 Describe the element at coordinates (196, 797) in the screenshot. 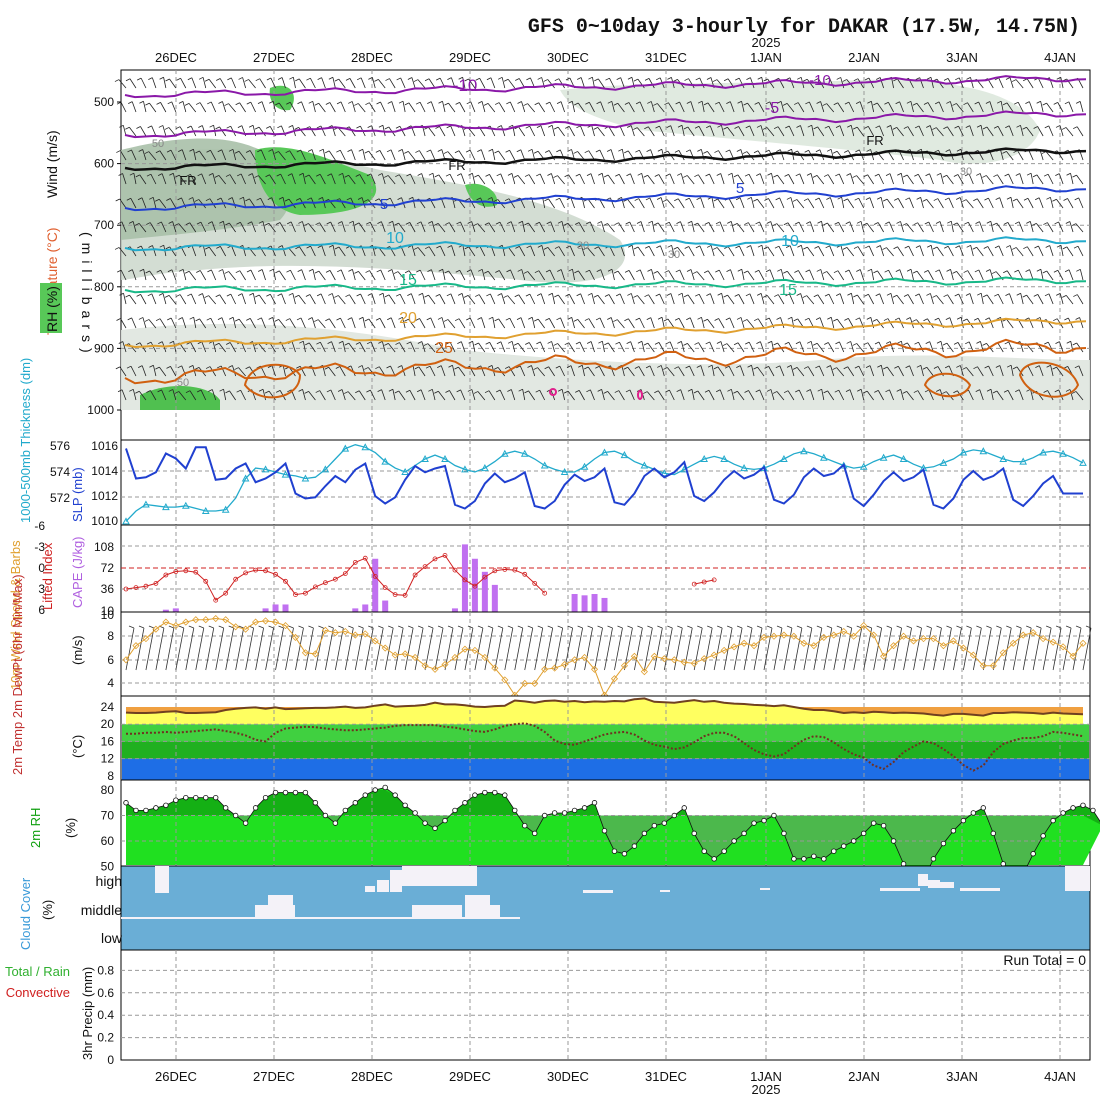

I see `rh2m-point` at that location.